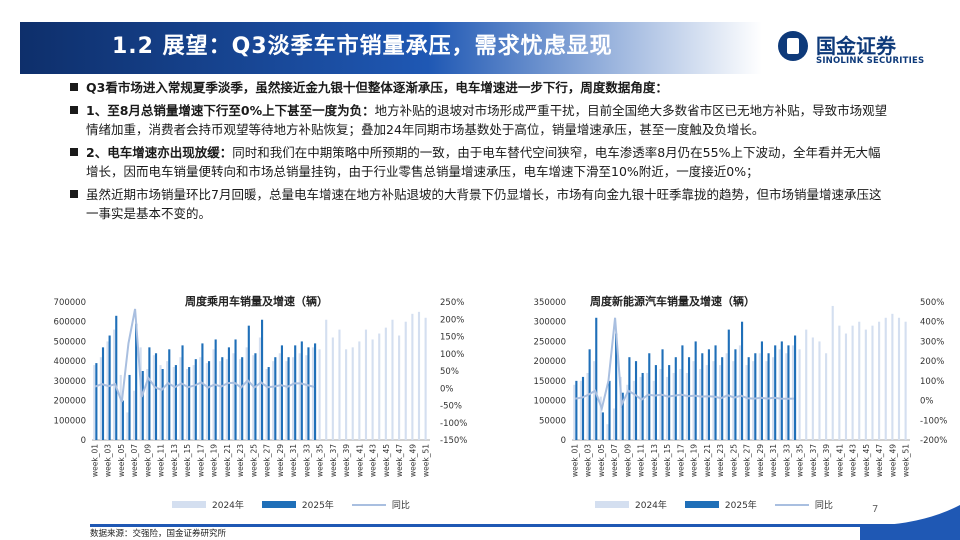 This screenshot has width=960, height=540. I want to click on legend-item-2024: 2024年, so click(631, 504).